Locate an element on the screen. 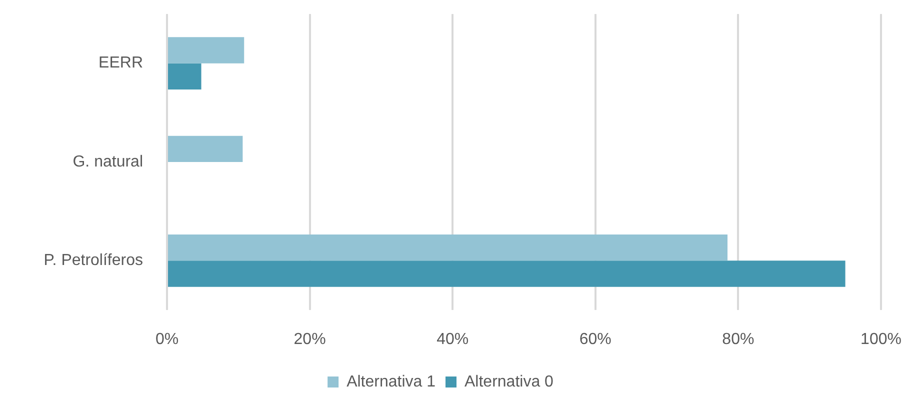 The height and width of the screenshot is (400, 909). y-tick-label: EERR is located at coordinates (120, 63).